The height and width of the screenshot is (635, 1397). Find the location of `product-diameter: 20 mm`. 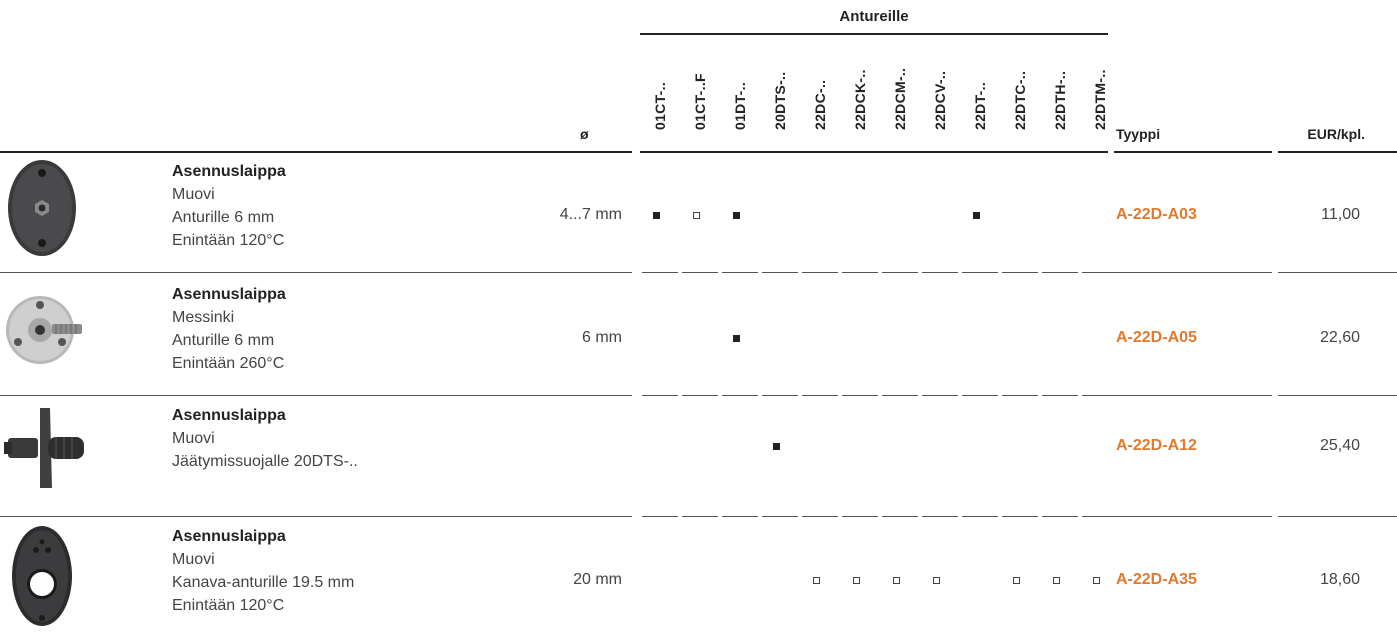

product-diameter: 20 mm is located at coordinates (597, 579).